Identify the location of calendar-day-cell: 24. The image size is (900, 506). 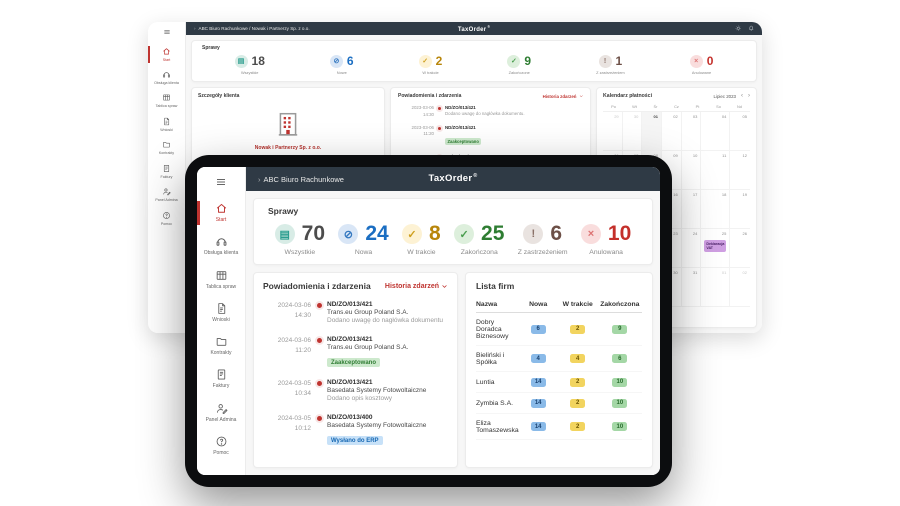
(691, 248).